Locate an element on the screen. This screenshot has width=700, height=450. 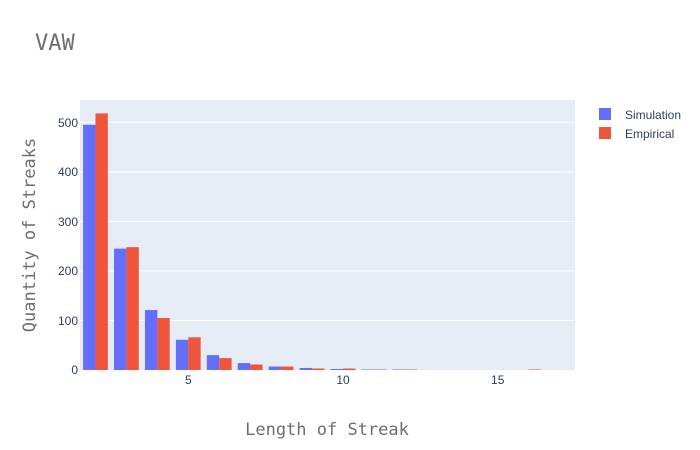
y-tick-labels: 0 100 200 300 400 500 is located at coordinates (68, 246).